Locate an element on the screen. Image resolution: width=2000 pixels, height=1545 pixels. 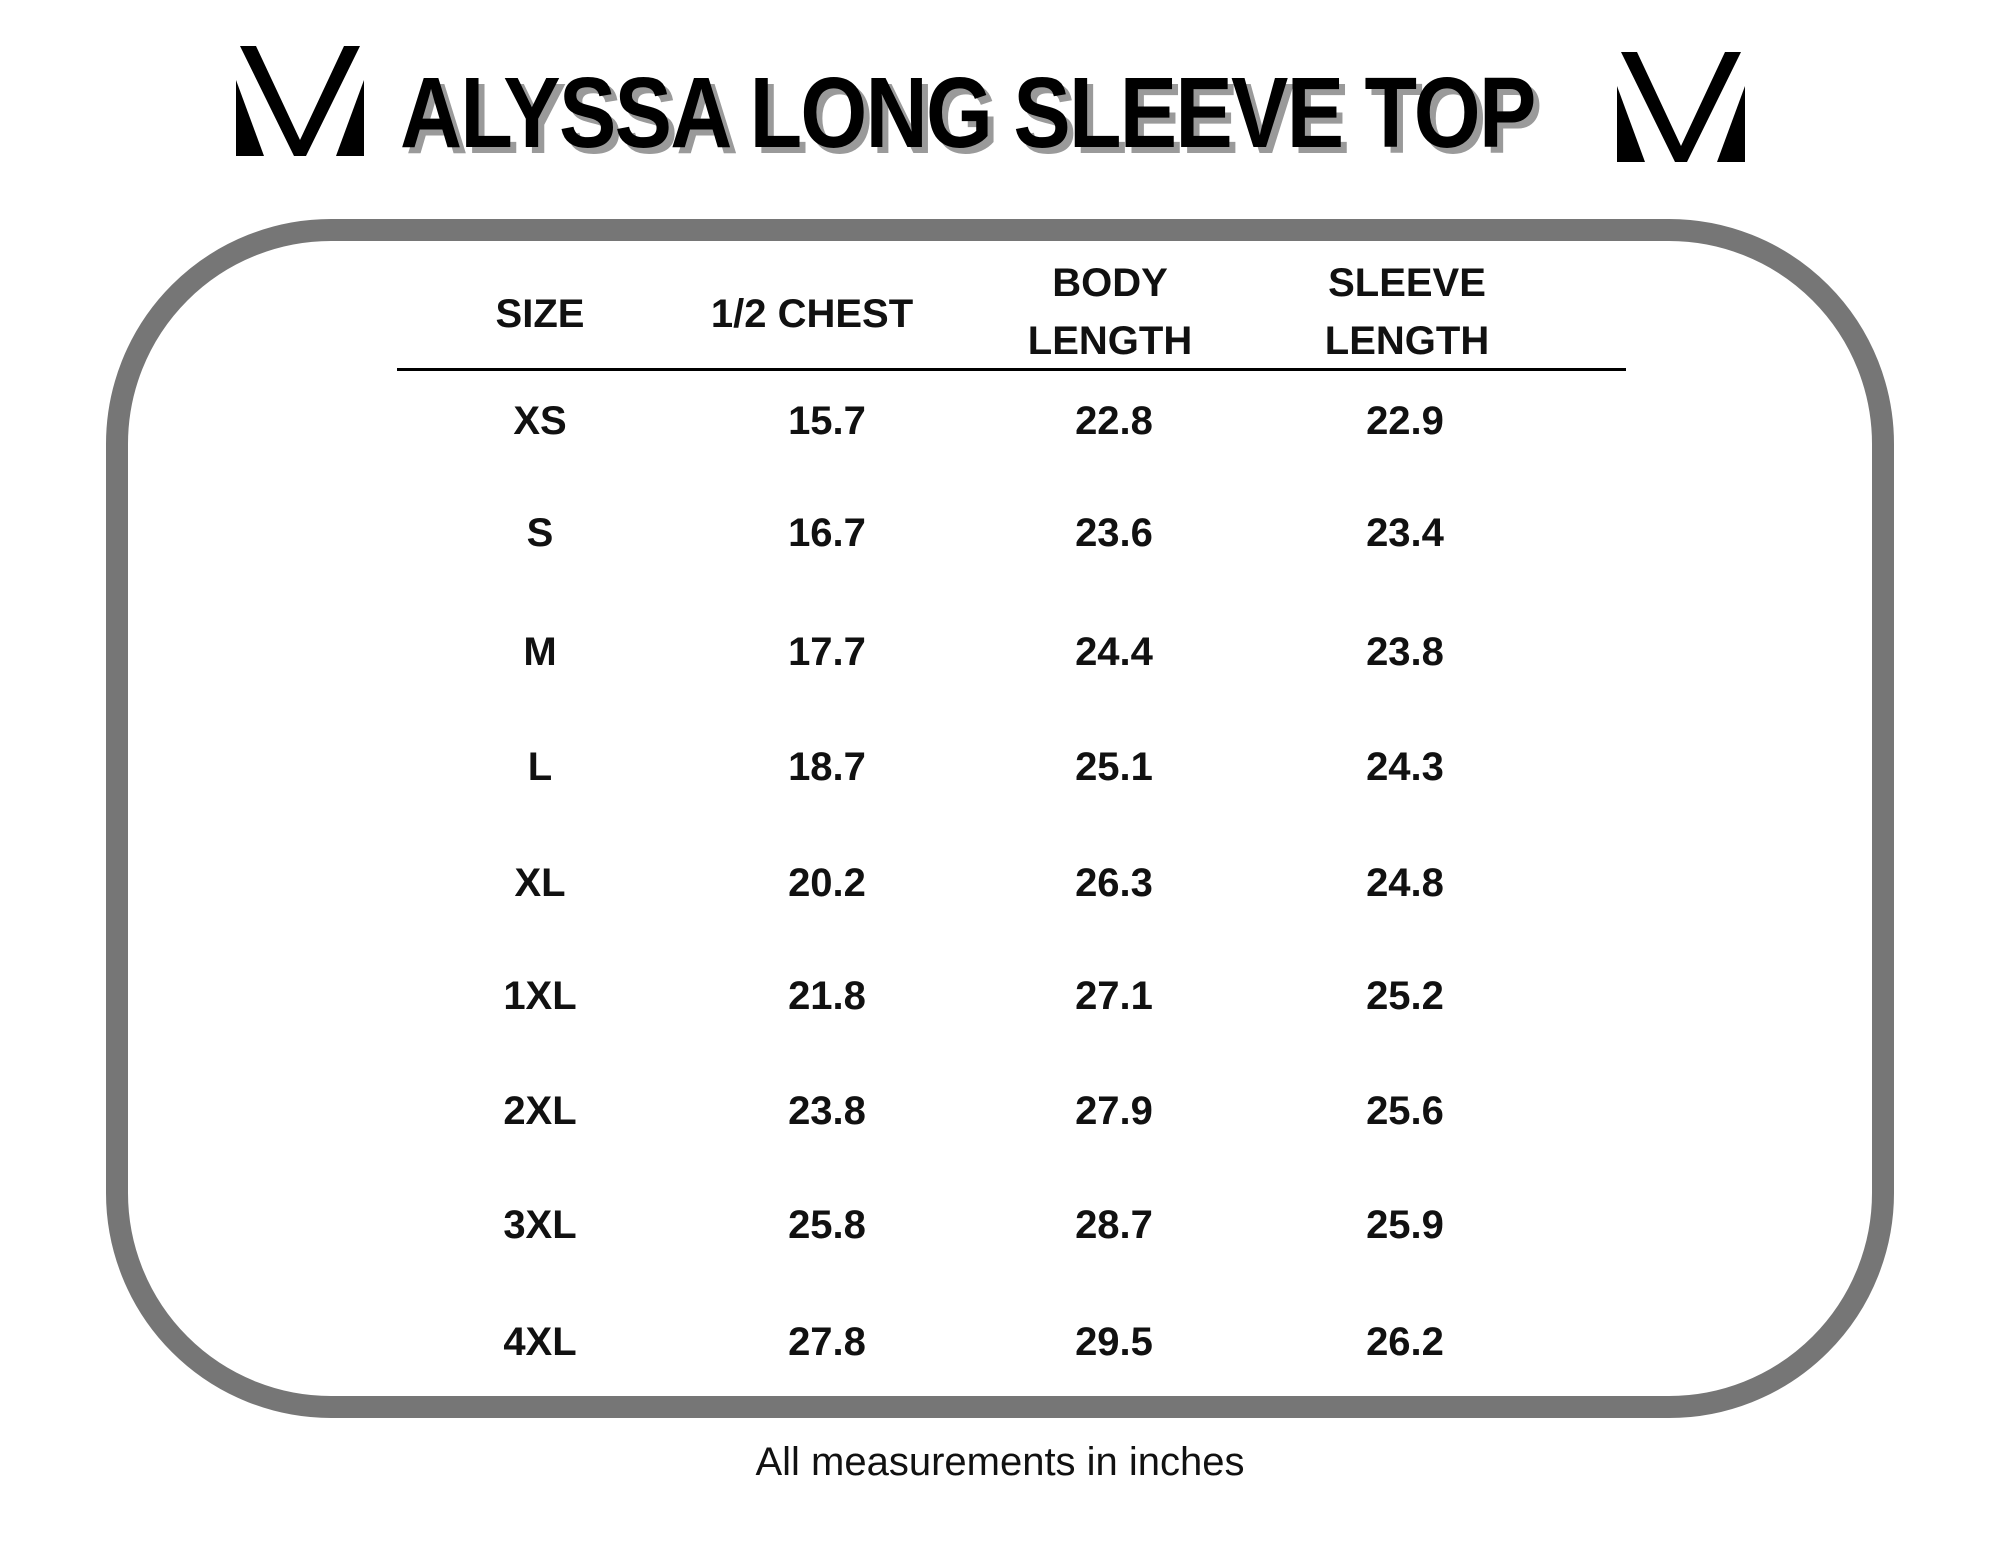
cell-body-length: 26.3 is located at coordinates (1114, 883).